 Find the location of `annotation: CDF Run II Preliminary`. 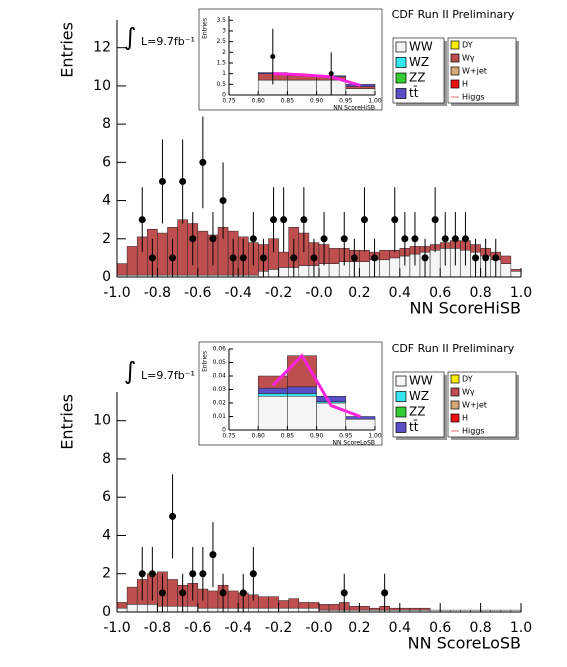

annotation: CDF Run II Preliminary is located at coordinates (453, 348).